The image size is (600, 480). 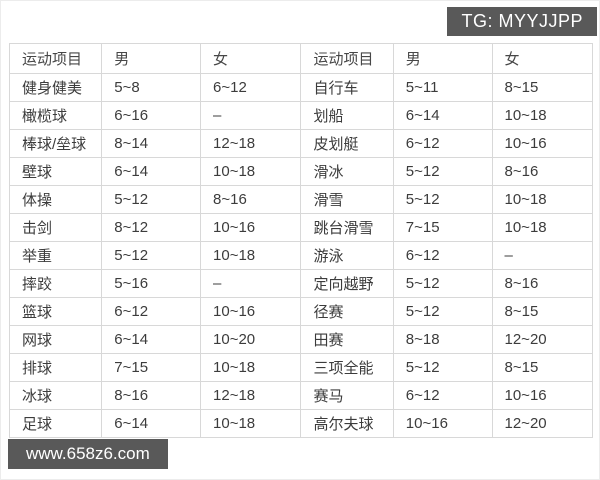 I want to click on table-row: 冰球 8~16 12~18 赛马 6~12 10~16, so click(x=300, y=395).